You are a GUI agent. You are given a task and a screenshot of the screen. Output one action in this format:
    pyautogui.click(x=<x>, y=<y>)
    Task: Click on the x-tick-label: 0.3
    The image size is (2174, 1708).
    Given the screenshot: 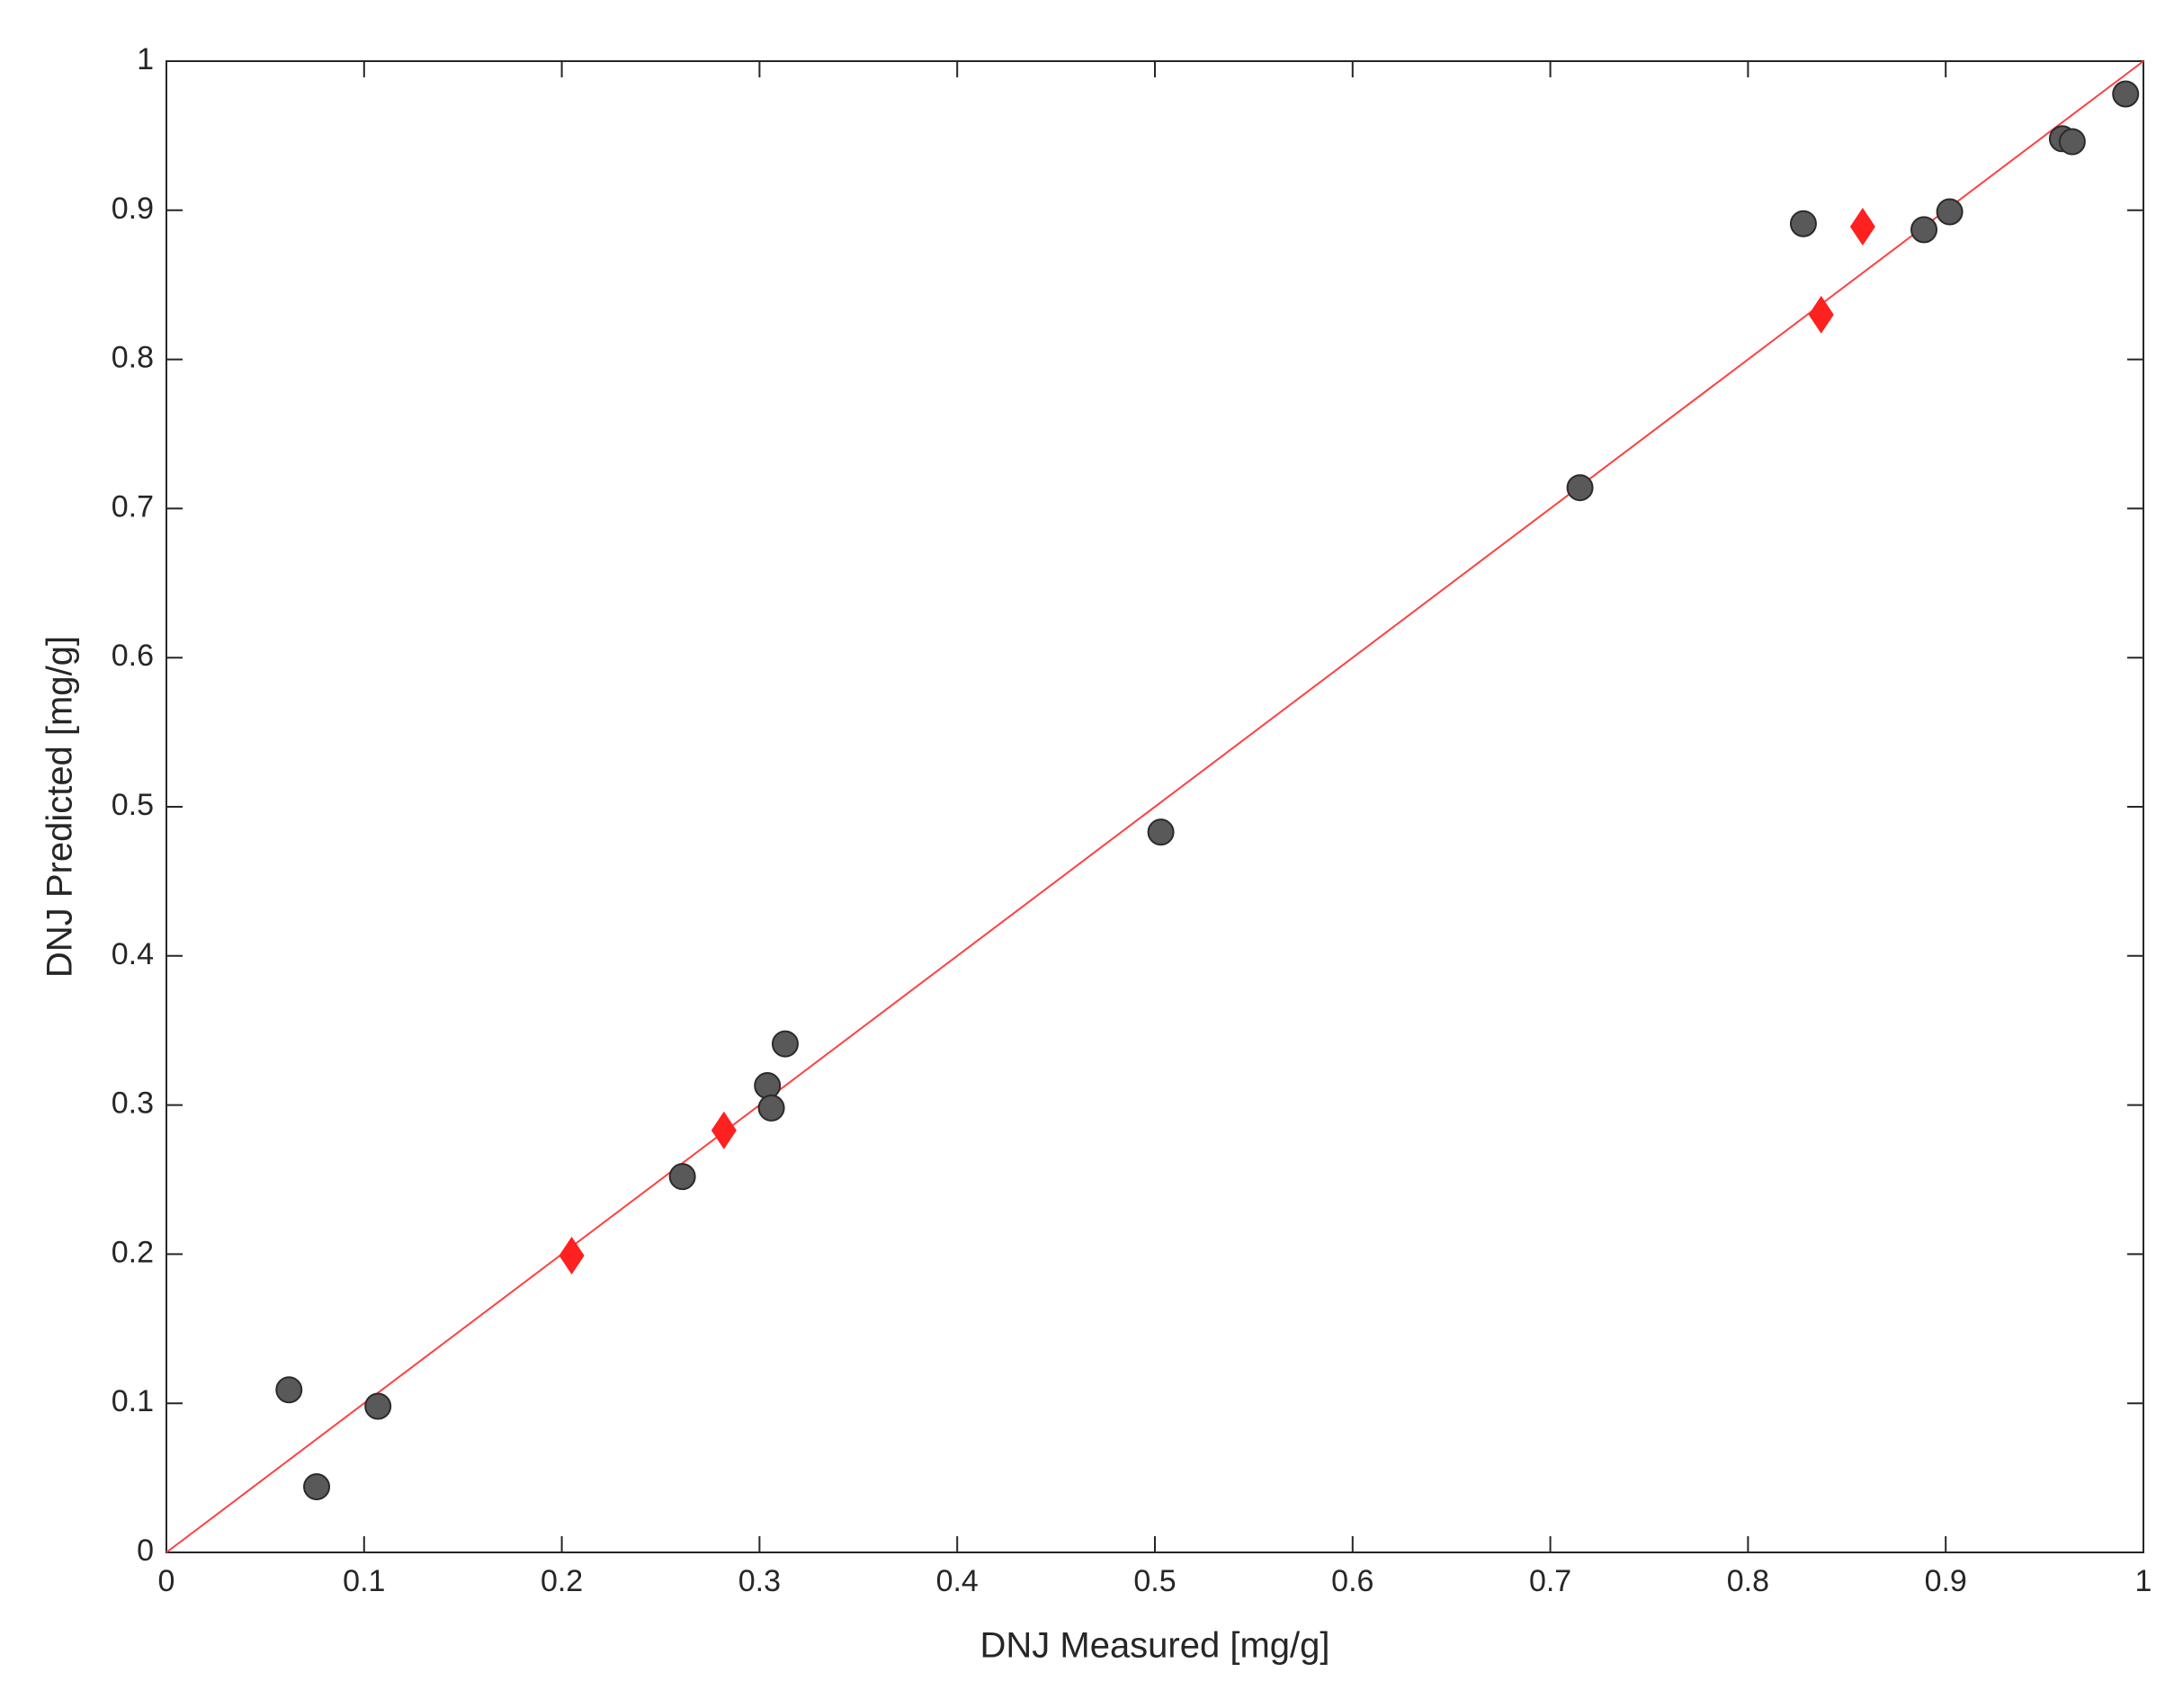 What is the action you would take?
    pyautogui.click(x=760, y=1581)
    